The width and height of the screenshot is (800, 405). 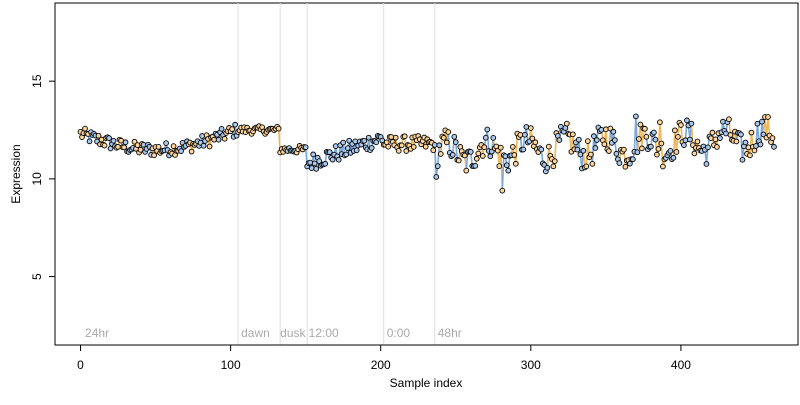 What do you see at coordinates (426, 383) in the screenshot?
I see `x-axis-label: Sample index` at bounding box center [426, 383].